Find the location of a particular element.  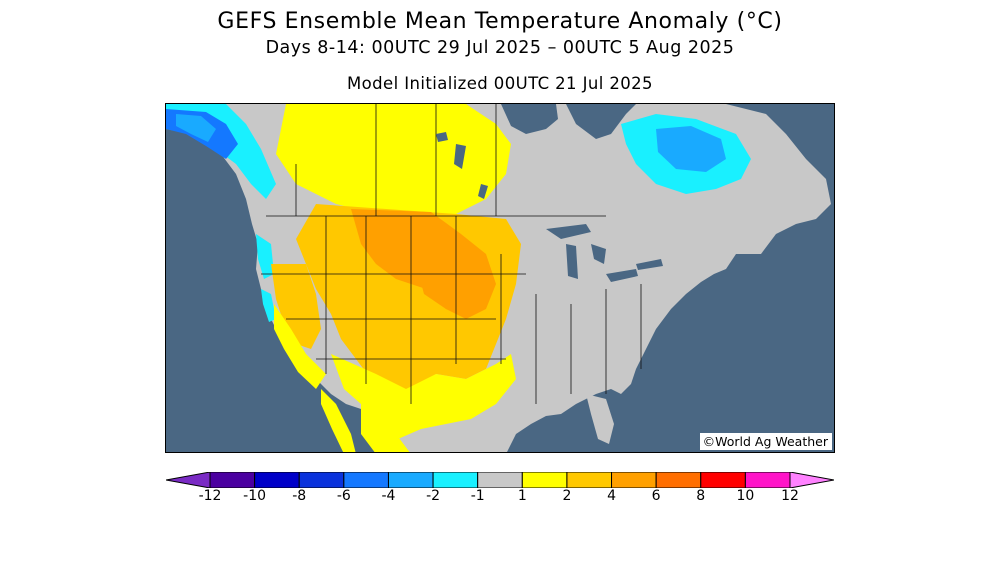

cold-area-pacnw is located at coordinates (265, 256).